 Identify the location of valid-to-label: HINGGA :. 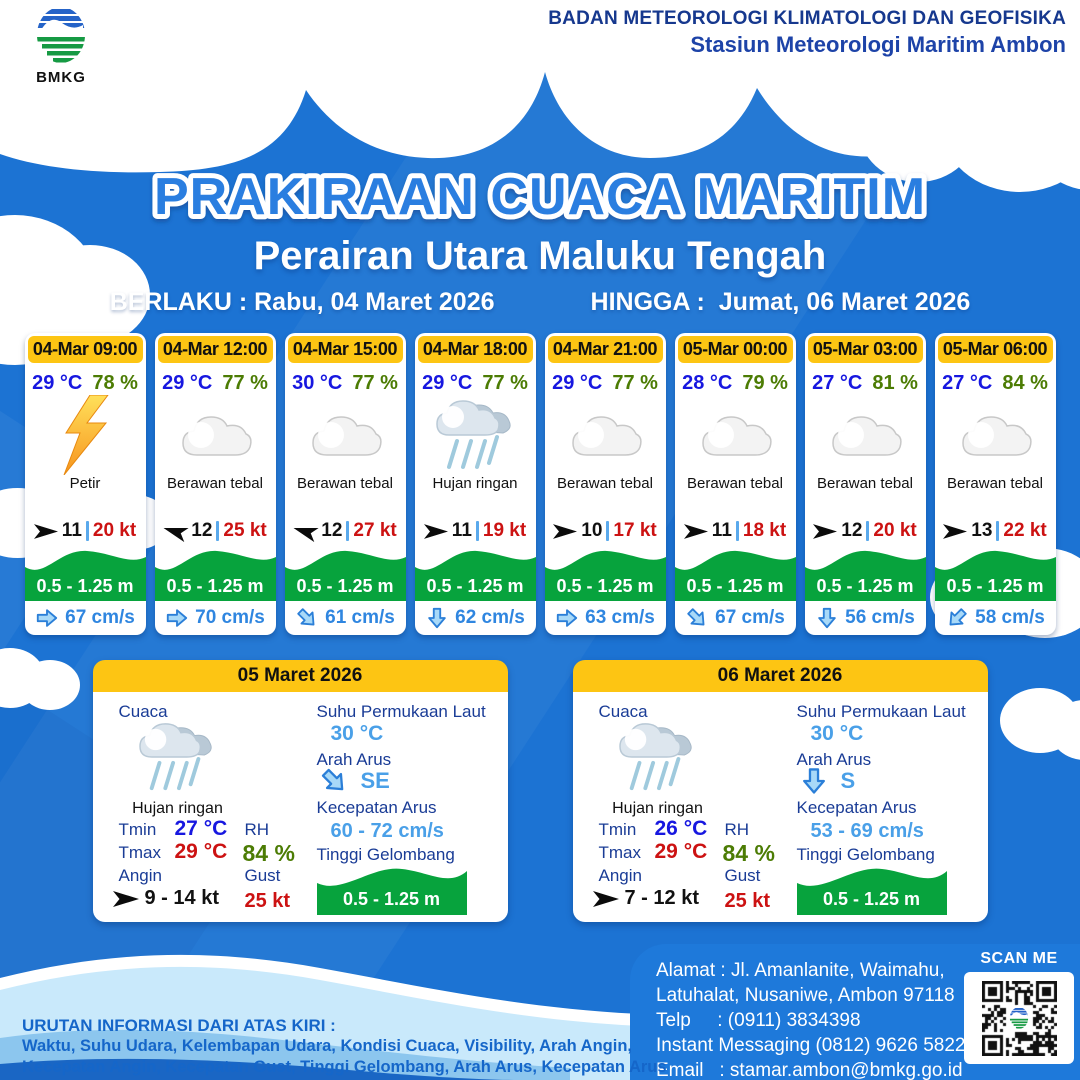
(654, 302).